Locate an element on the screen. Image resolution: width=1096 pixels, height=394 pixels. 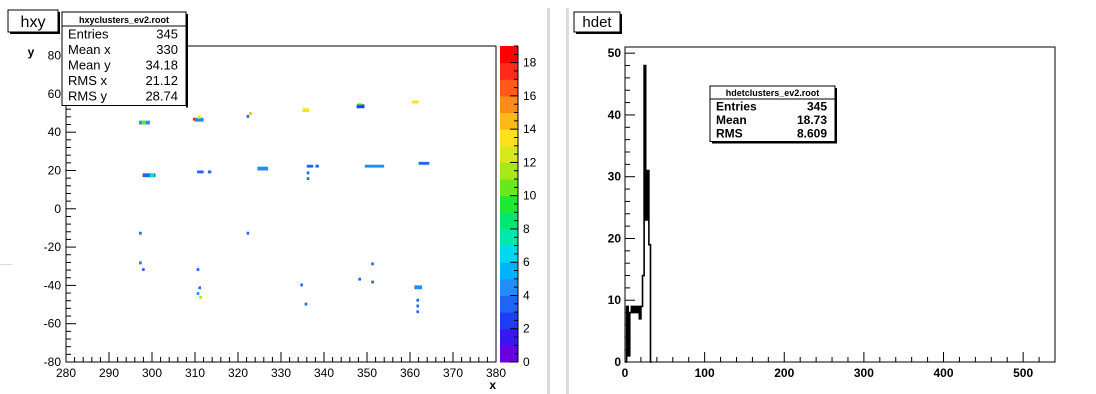
colorbar-tick-label: 16 is located at coordinates (530, 96).